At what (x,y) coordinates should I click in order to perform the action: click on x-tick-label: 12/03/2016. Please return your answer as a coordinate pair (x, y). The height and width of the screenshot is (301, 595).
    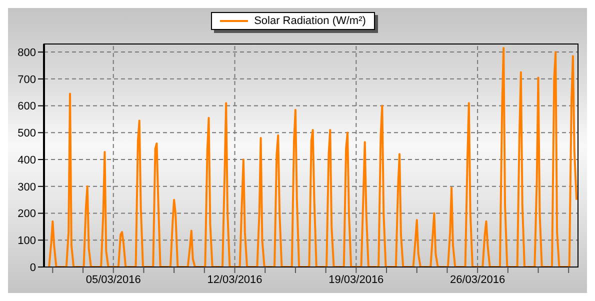
    Looking at the image, I should click on (234, 280).